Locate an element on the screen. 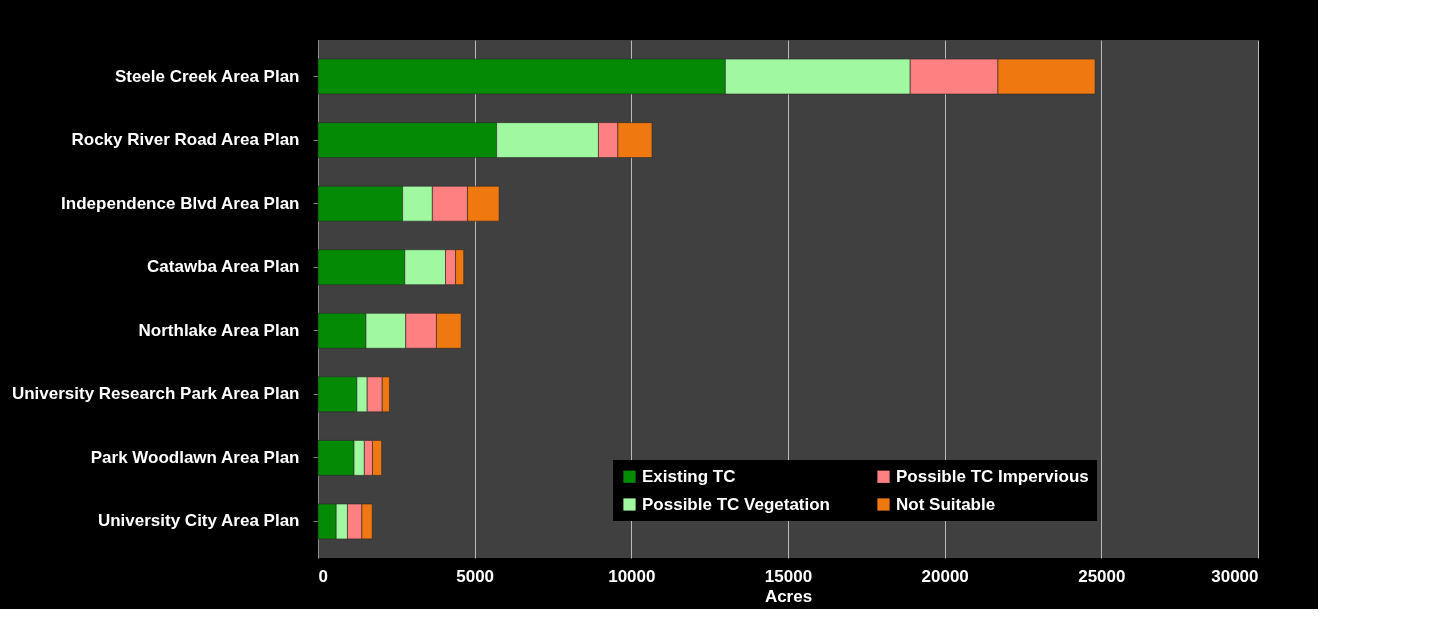  legend-label: Not Suitable is located at coordinates (946, 504).